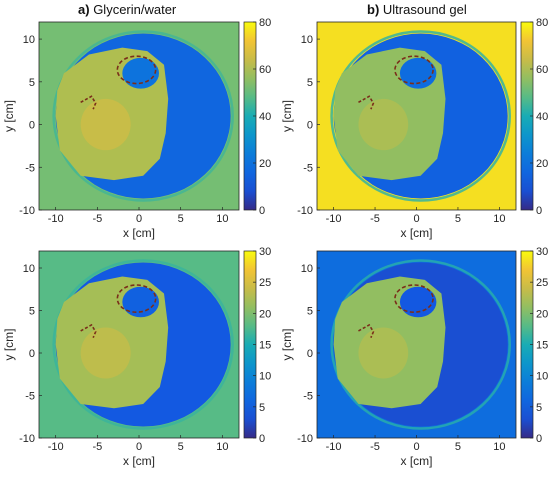  I want to click on column-label: Ultrasound gel, so click(424, 9).